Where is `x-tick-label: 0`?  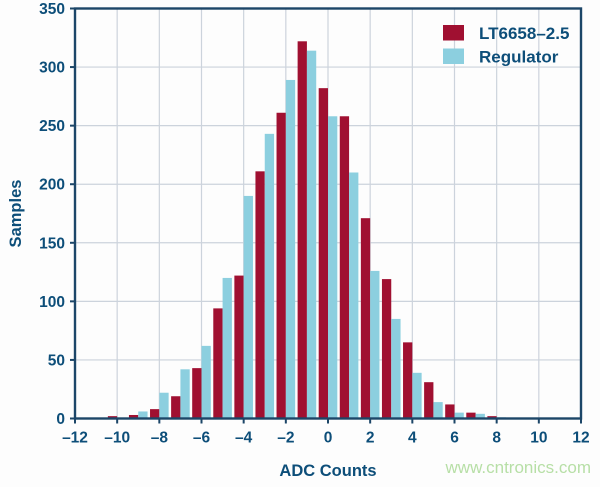
x-tick-label: 0 is located at coordinates (328, 438).